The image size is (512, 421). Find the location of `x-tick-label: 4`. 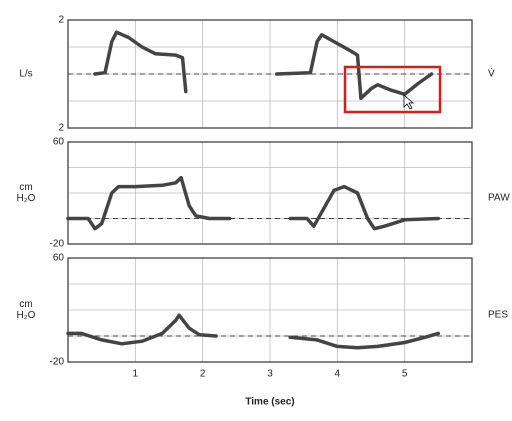

x-tick-label: 4 is located at coordinates (338, 374).